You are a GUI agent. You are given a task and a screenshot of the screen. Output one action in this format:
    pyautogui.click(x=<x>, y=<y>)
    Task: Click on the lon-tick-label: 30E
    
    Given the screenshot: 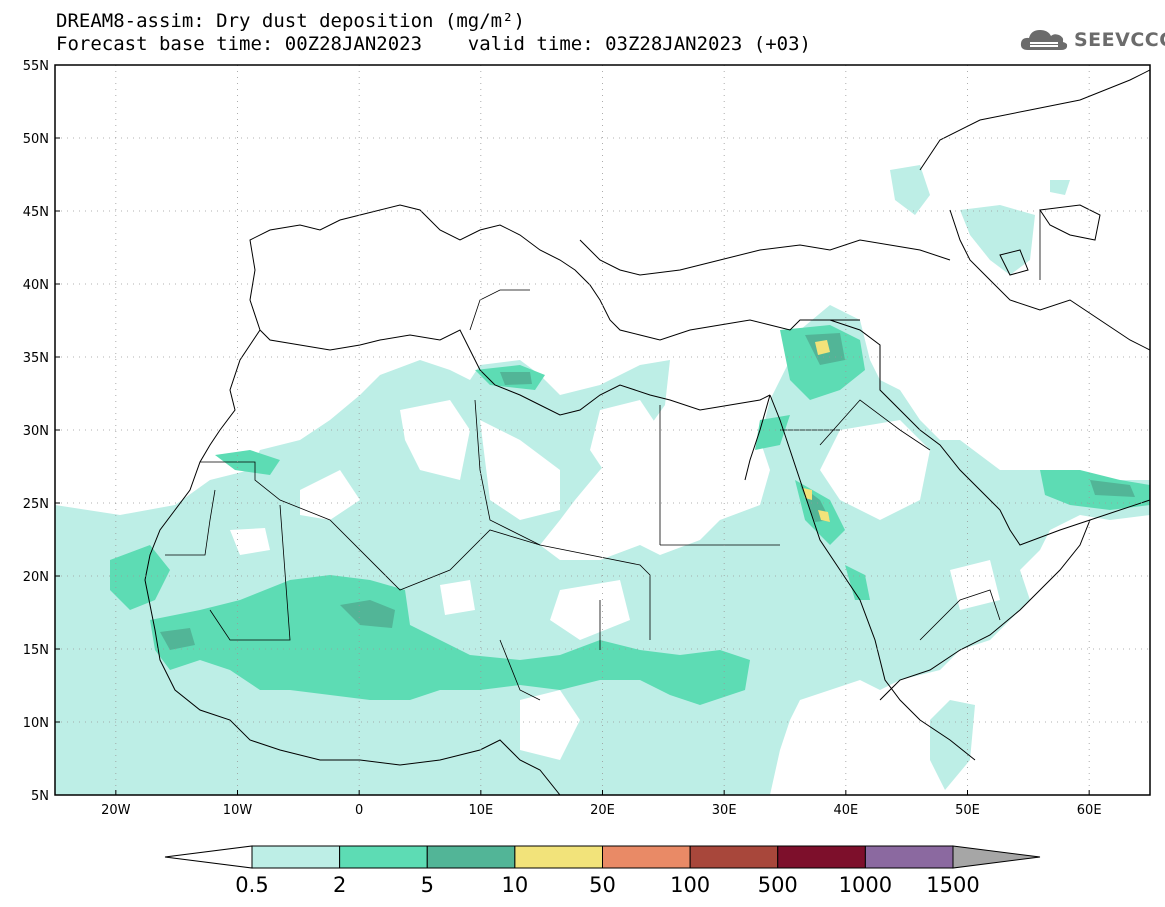 What is the action you would take?
    pyautogui.click(x=724, y=810)
    